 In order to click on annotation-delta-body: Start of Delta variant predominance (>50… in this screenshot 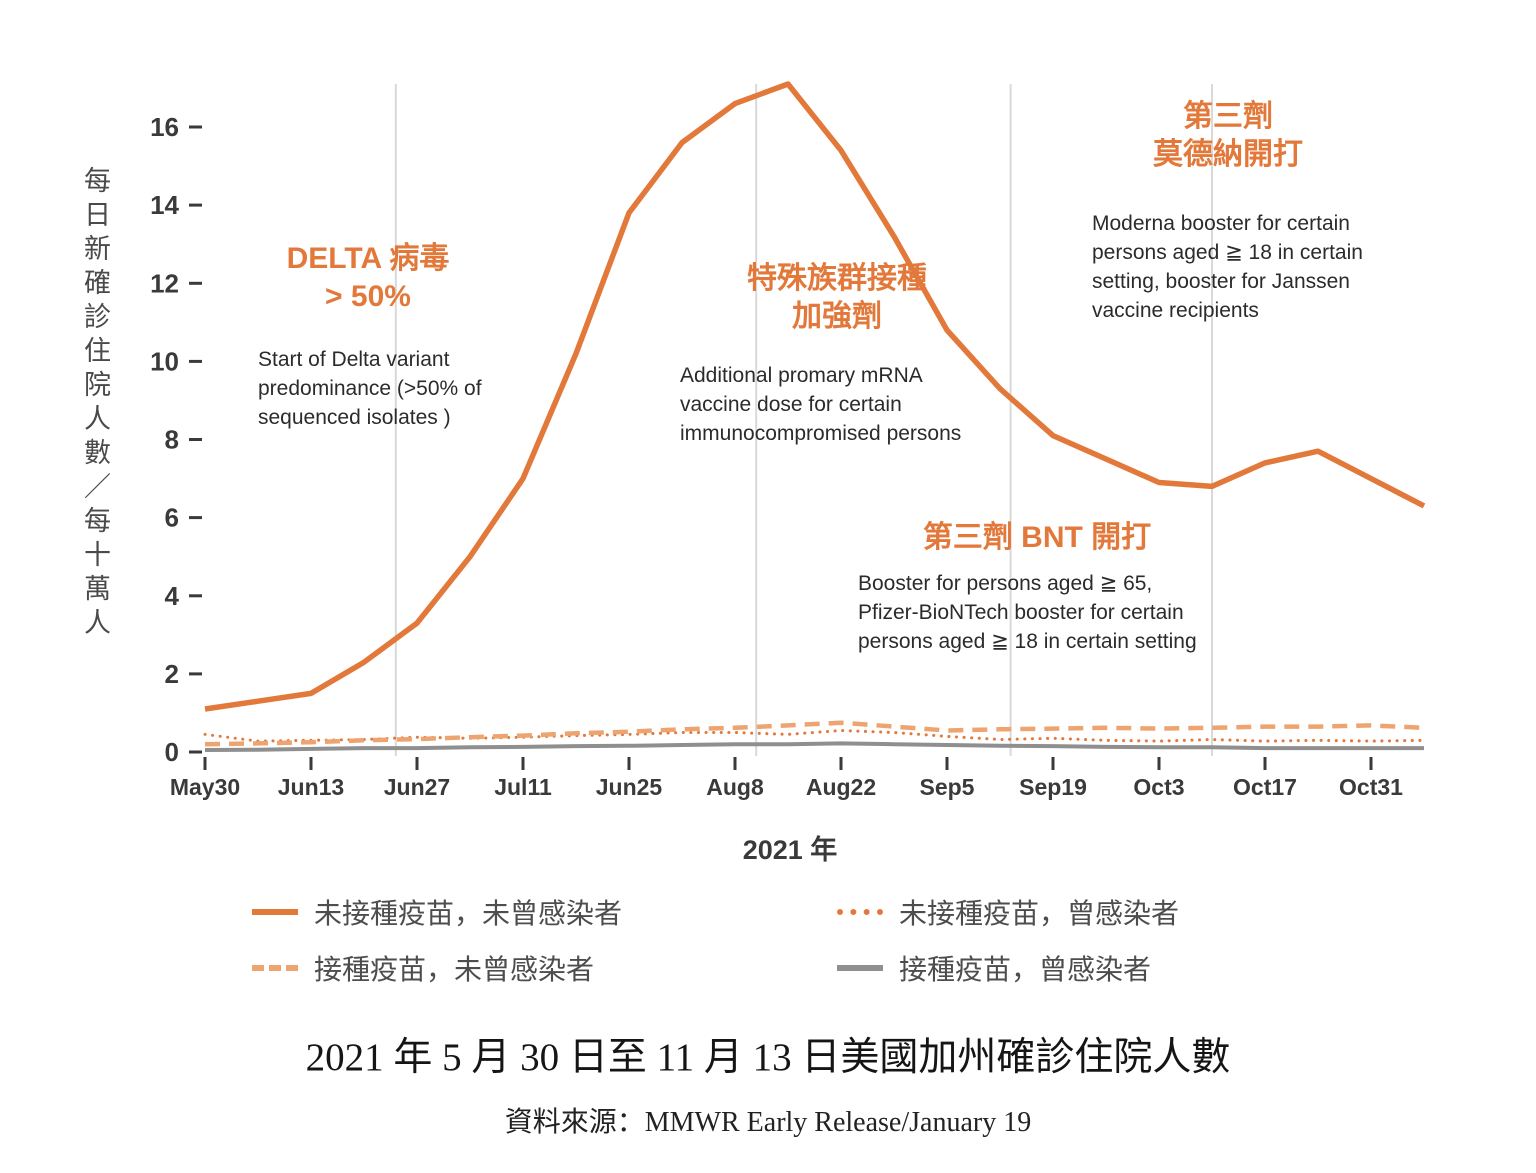, I will do `click(370, 388)`.